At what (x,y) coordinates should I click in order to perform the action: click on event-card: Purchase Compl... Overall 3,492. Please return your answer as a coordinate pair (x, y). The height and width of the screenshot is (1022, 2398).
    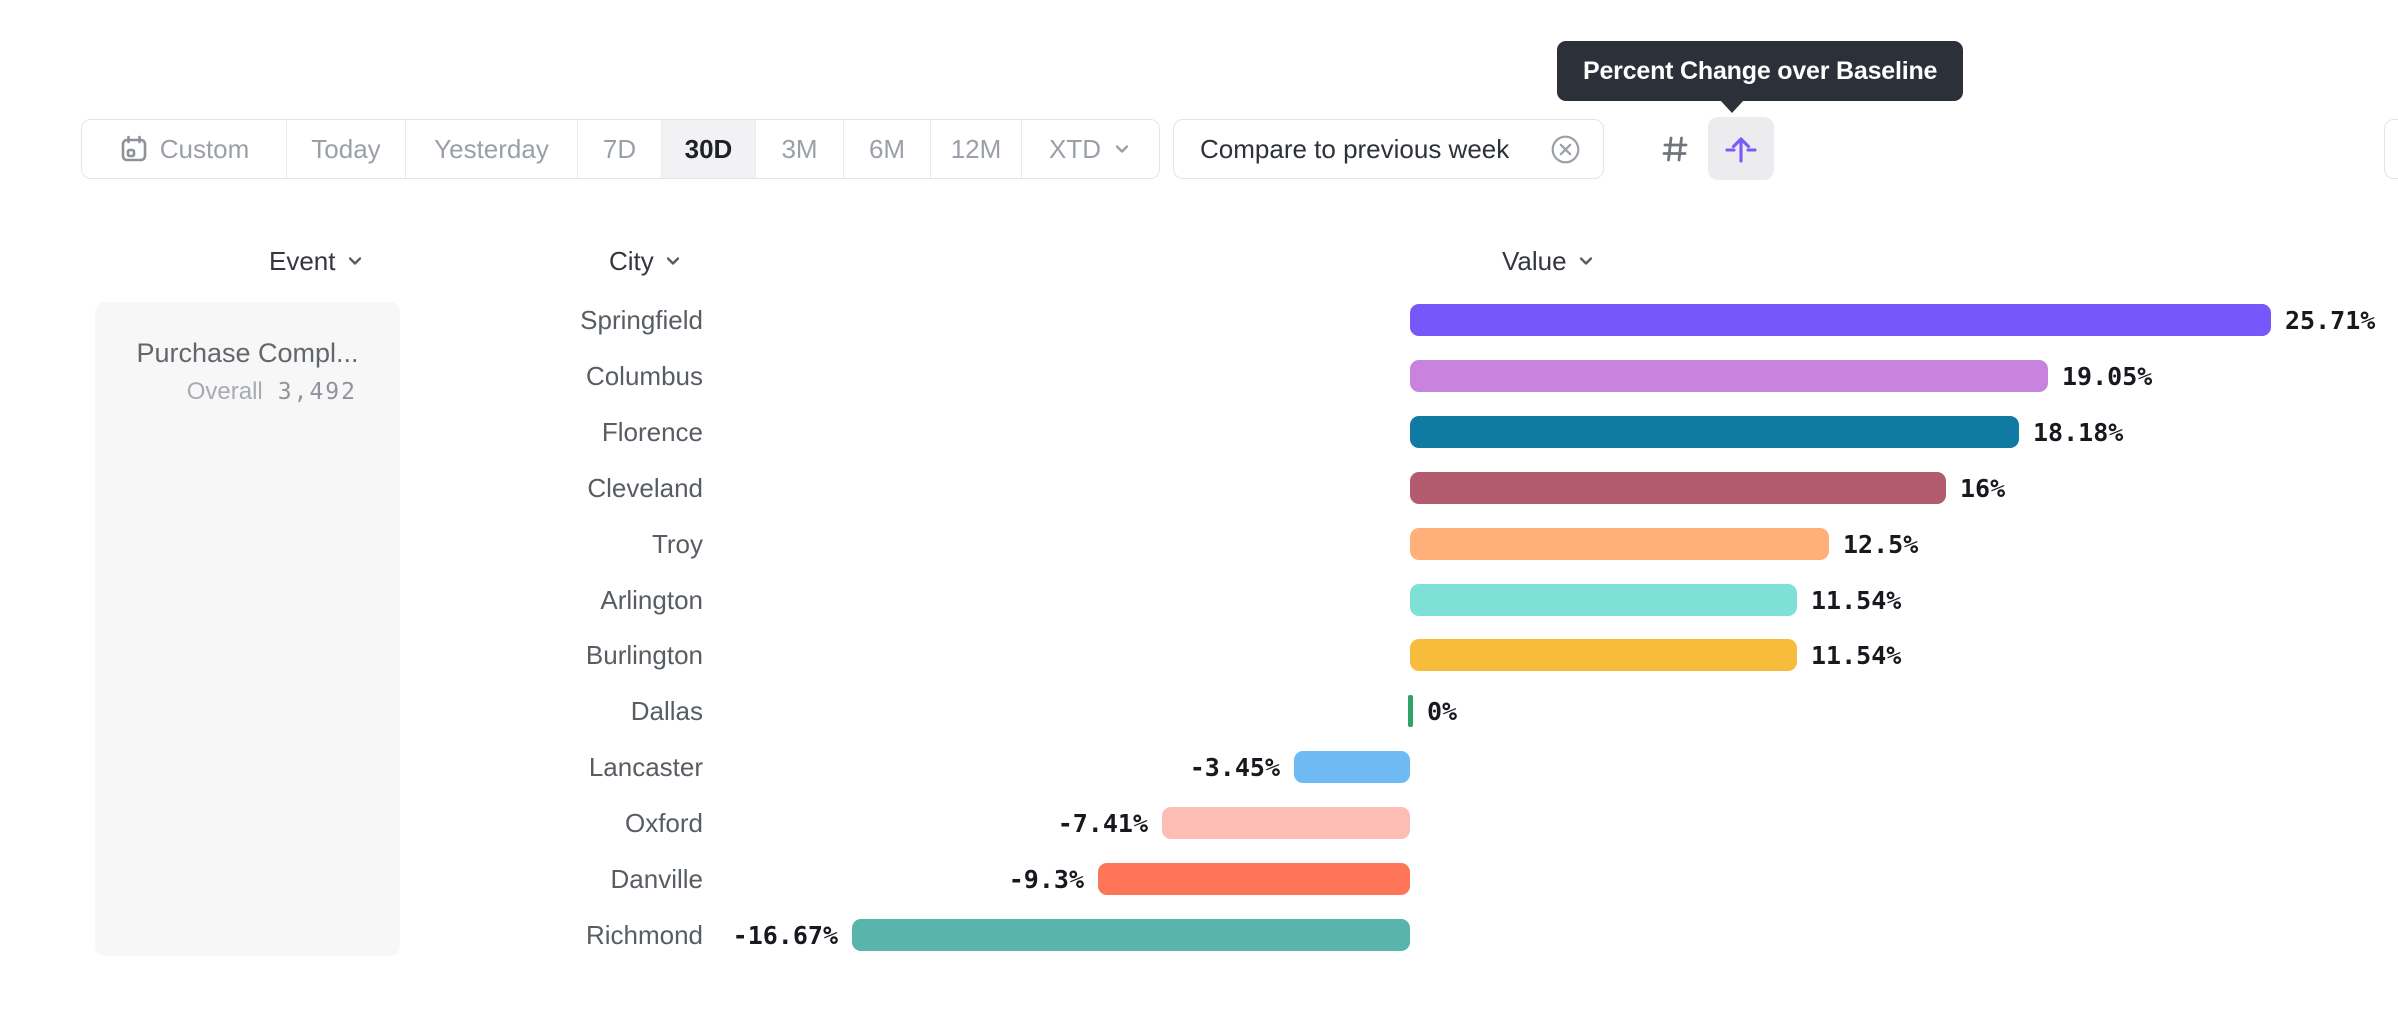
    Looking at the image, I should click on (247, 629).